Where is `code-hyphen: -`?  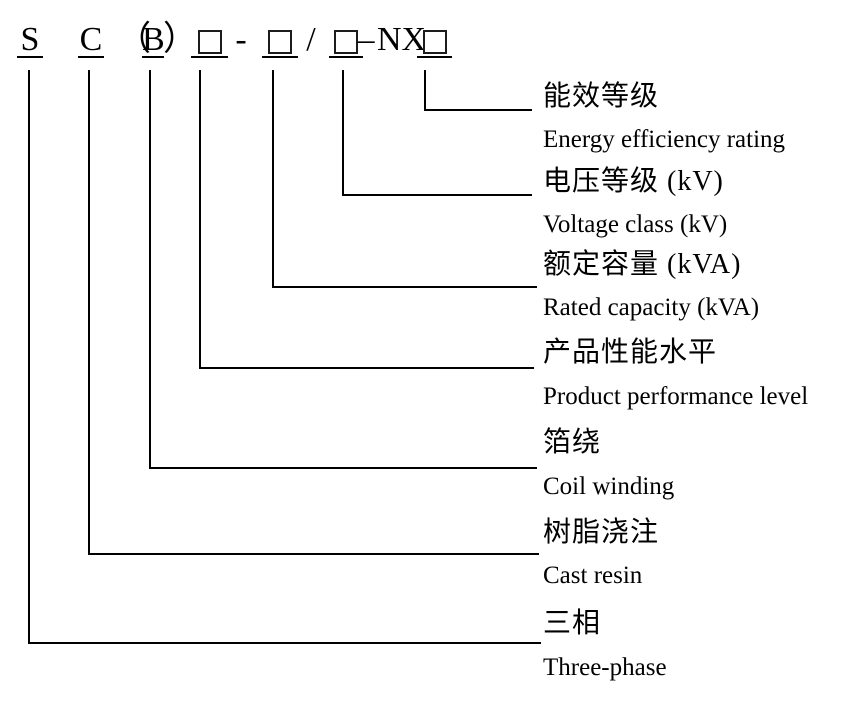
code-hyphen: - is located at coordinates (241, 39).